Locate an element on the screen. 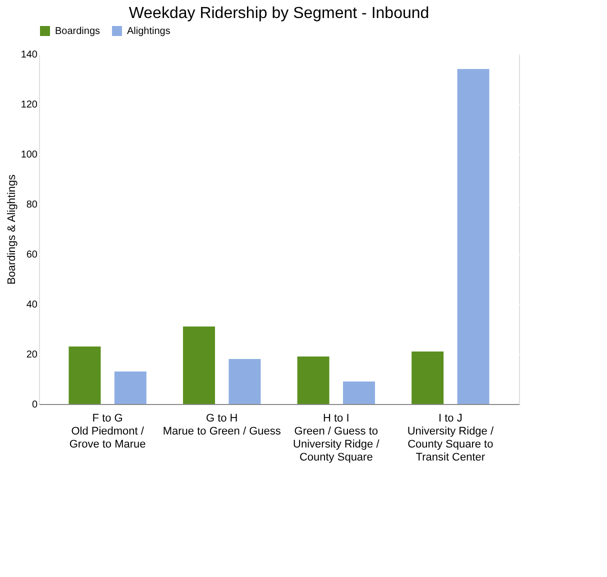 The image size is (607, 577). y-tick-label: 40 is located at coordinates (32, 305).